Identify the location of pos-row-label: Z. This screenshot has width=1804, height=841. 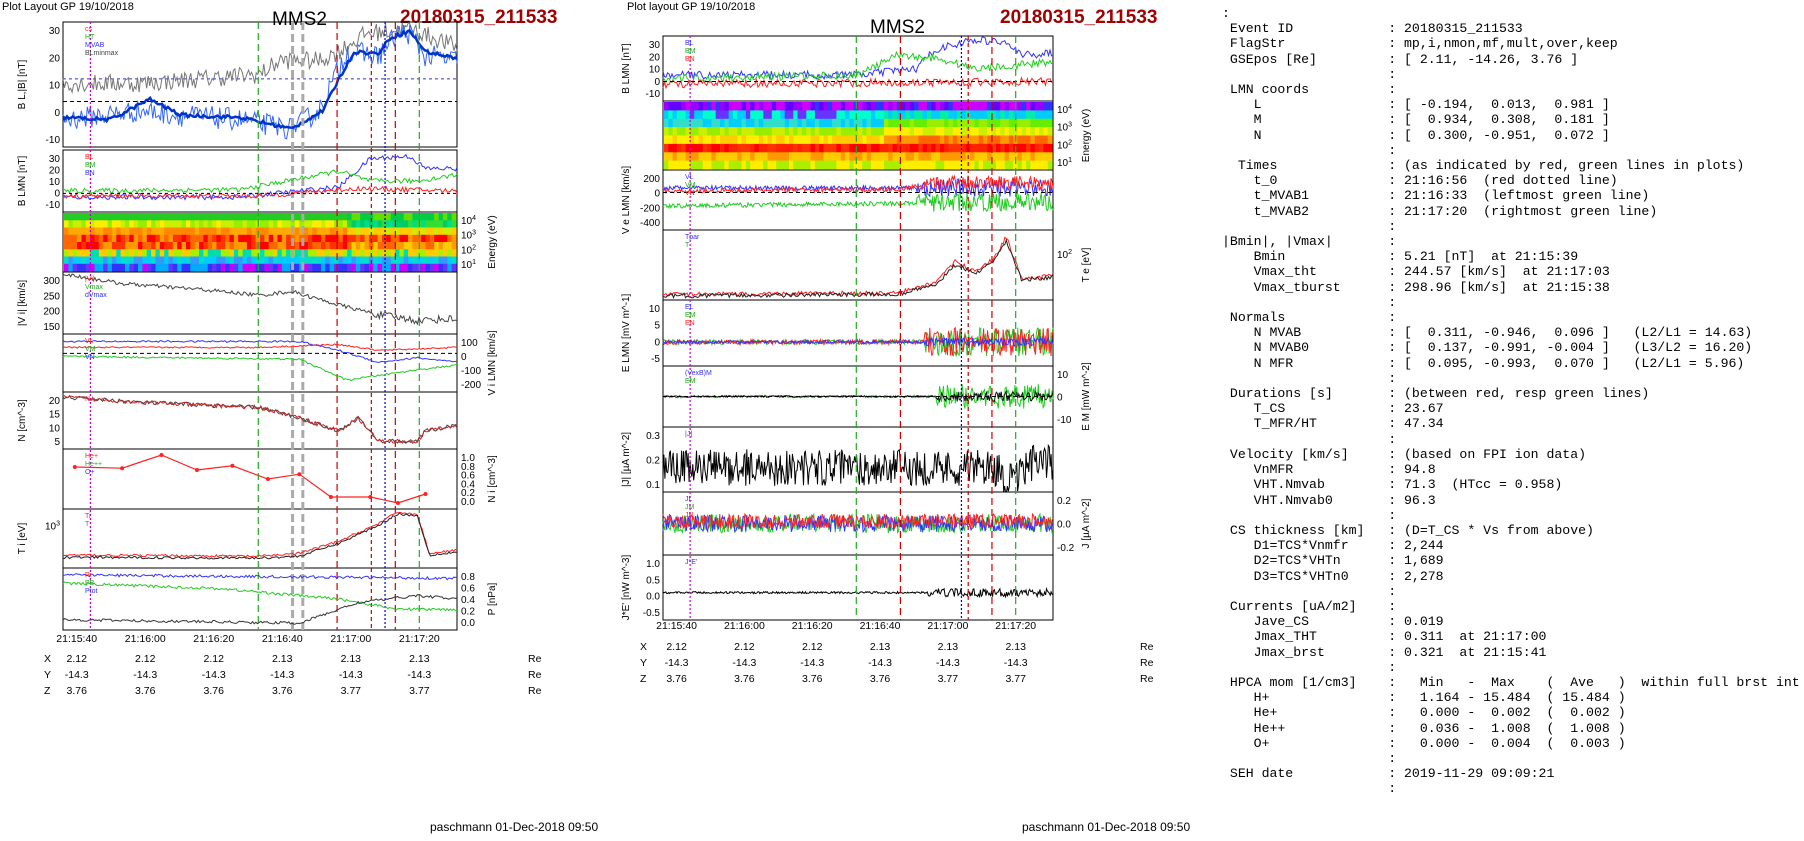
(643, 679).